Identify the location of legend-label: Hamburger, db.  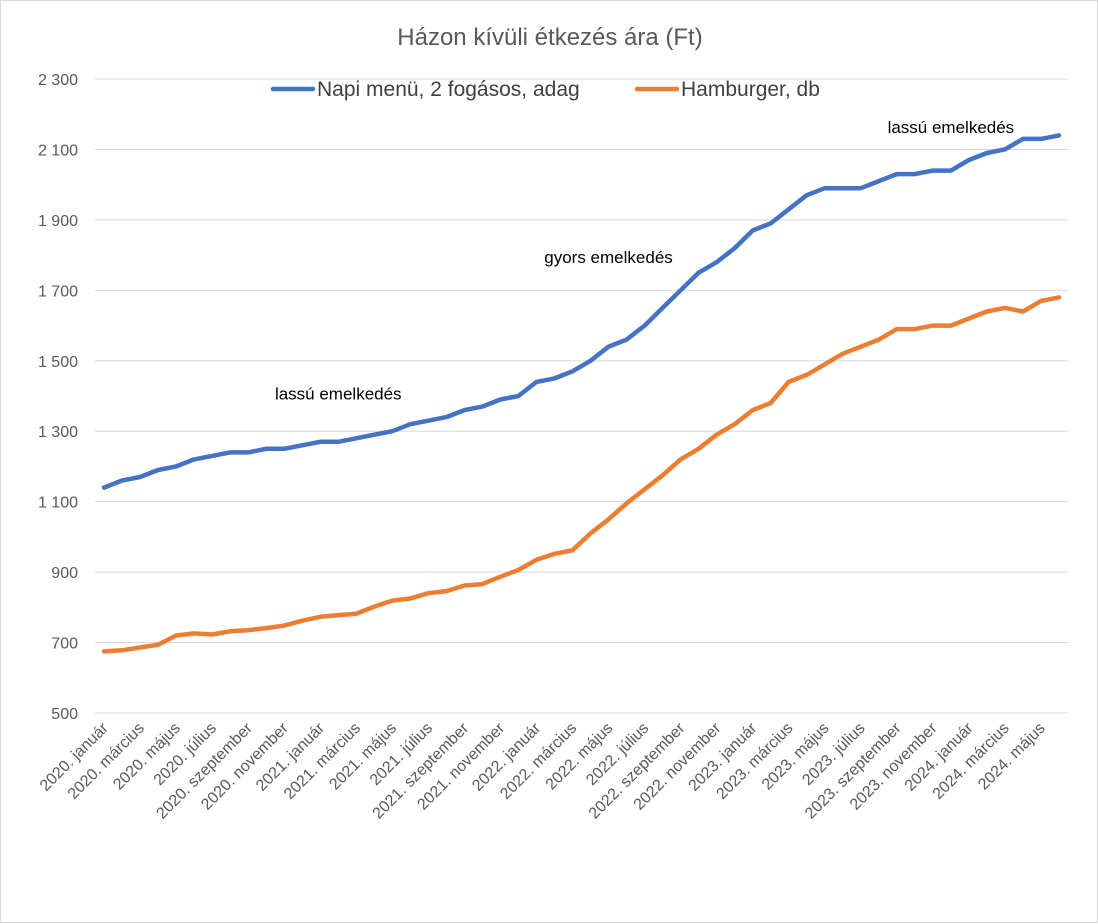
(750, 89).